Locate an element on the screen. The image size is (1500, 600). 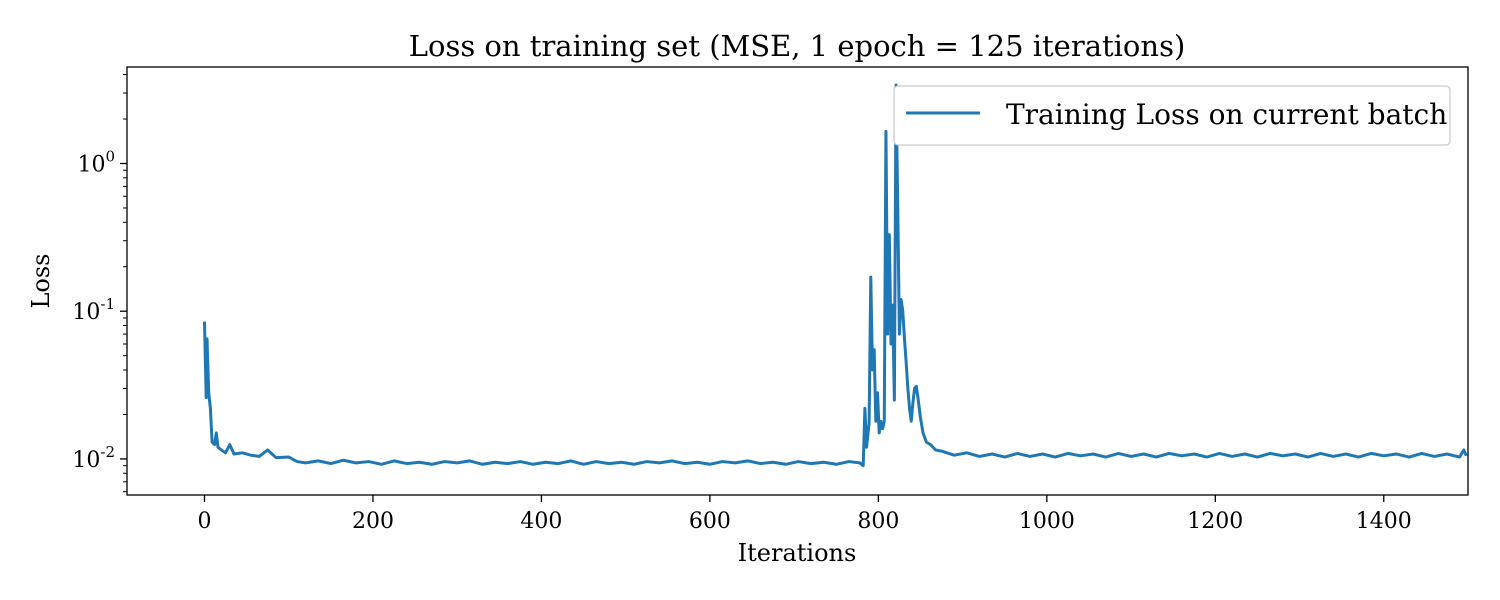
y-axis-ticks: 10⁰ 10⁻¹ 10⁻² is located at coordinates (99, 283).